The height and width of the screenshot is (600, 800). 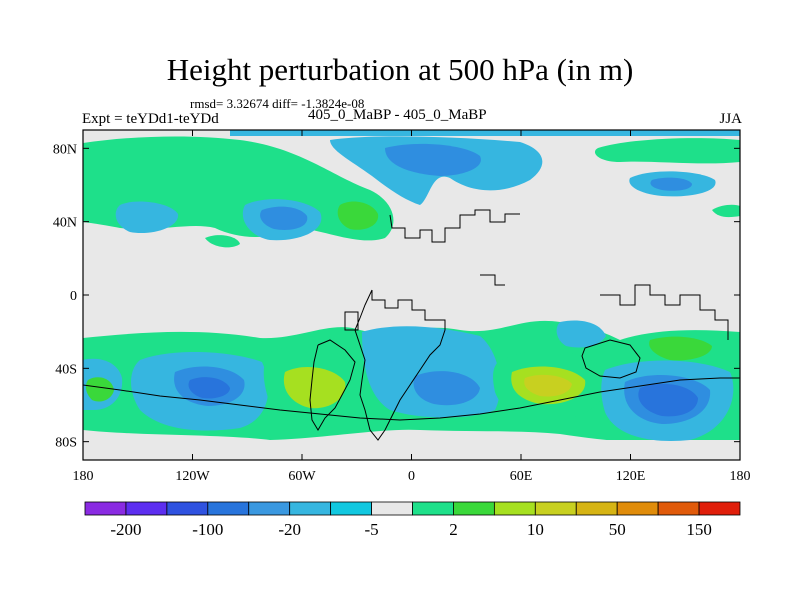 What do you see at coordinates (66, 443) in the screenshot?
I see `lat-tick-label: 80S` at bounding box center [66, 443].